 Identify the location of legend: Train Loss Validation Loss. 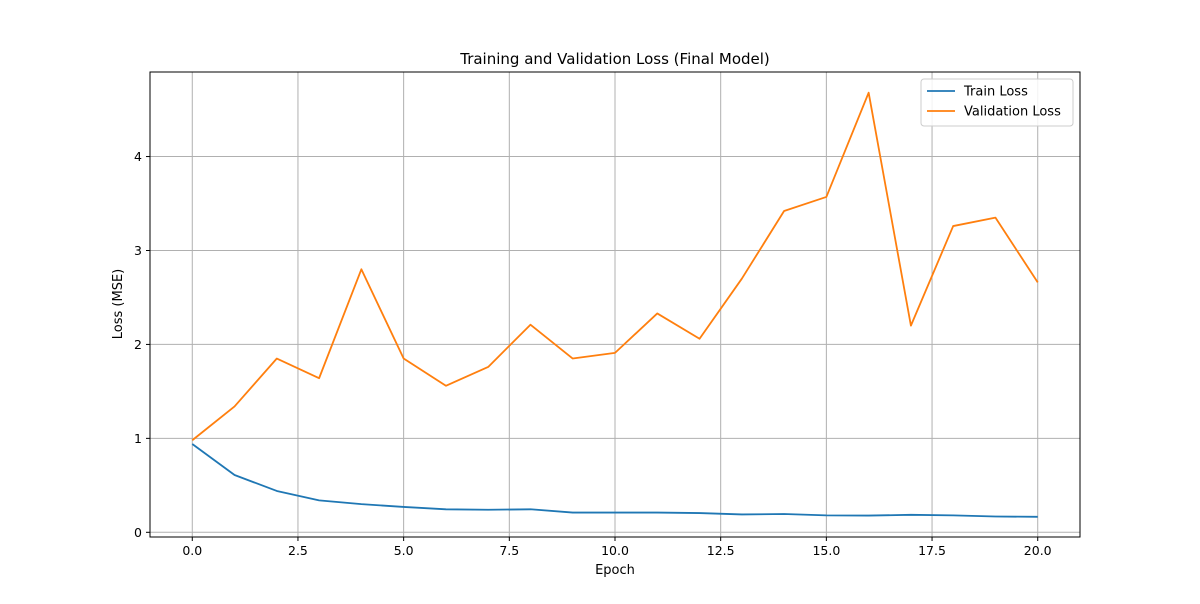
(997, 102).